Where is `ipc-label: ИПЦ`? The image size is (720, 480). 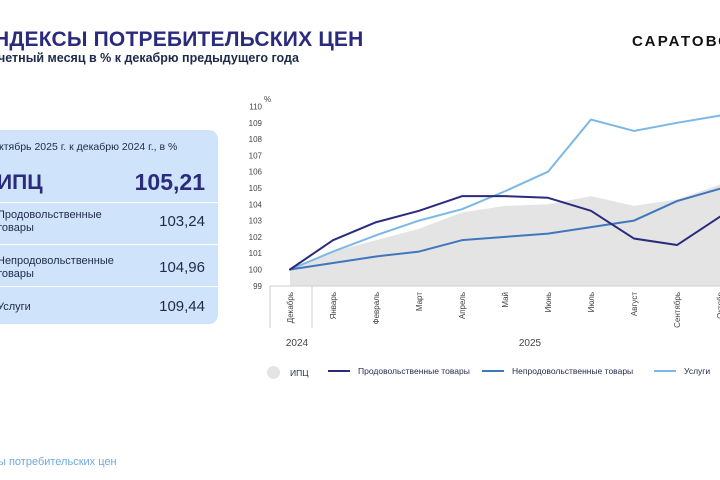
ipc-label: ИПЦ is located at coordinates (21, 182).